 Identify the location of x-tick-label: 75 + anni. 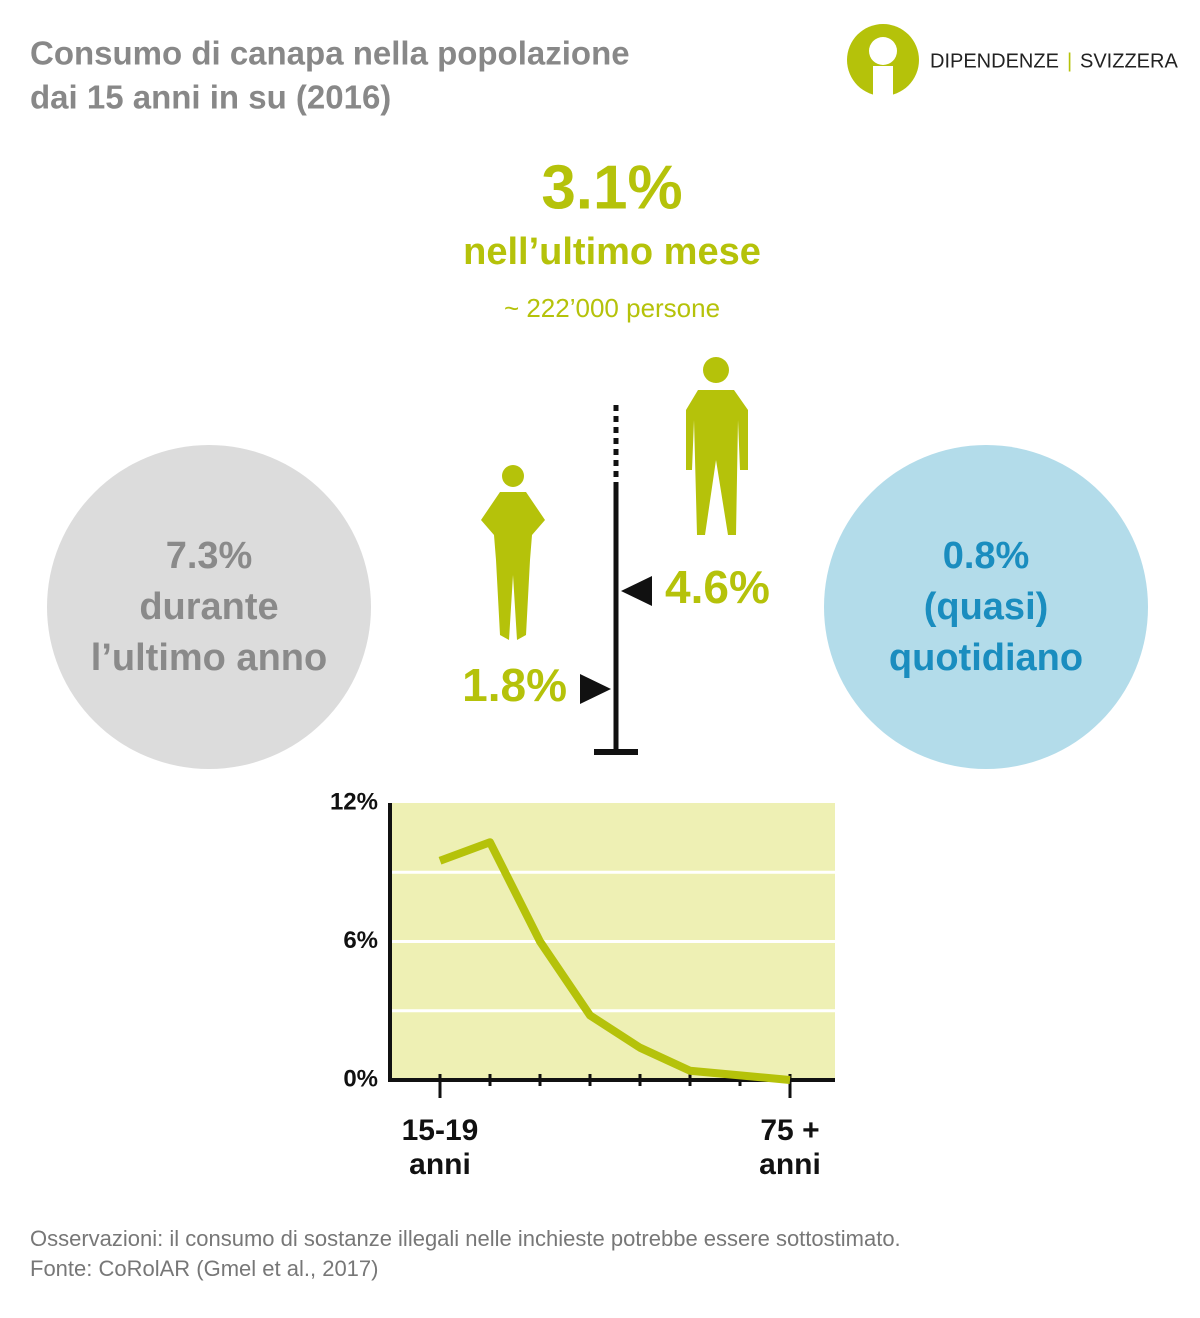
(790, 1147).